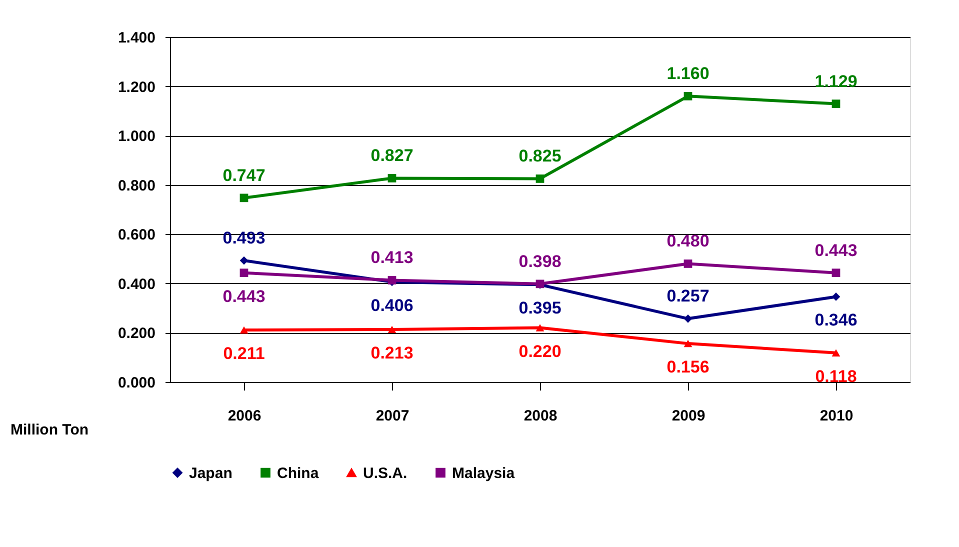  I want to click on data-label: 0.395, so click(540, 308).